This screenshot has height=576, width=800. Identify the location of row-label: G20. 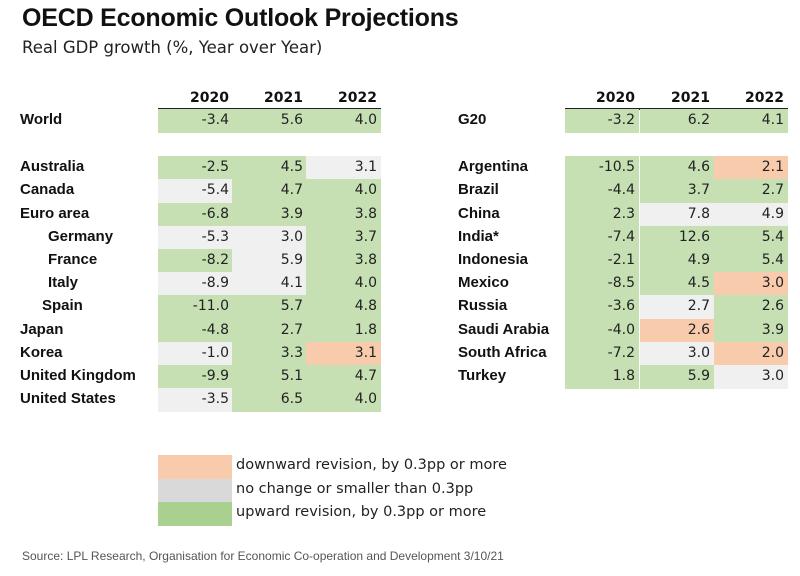
(472, 119).